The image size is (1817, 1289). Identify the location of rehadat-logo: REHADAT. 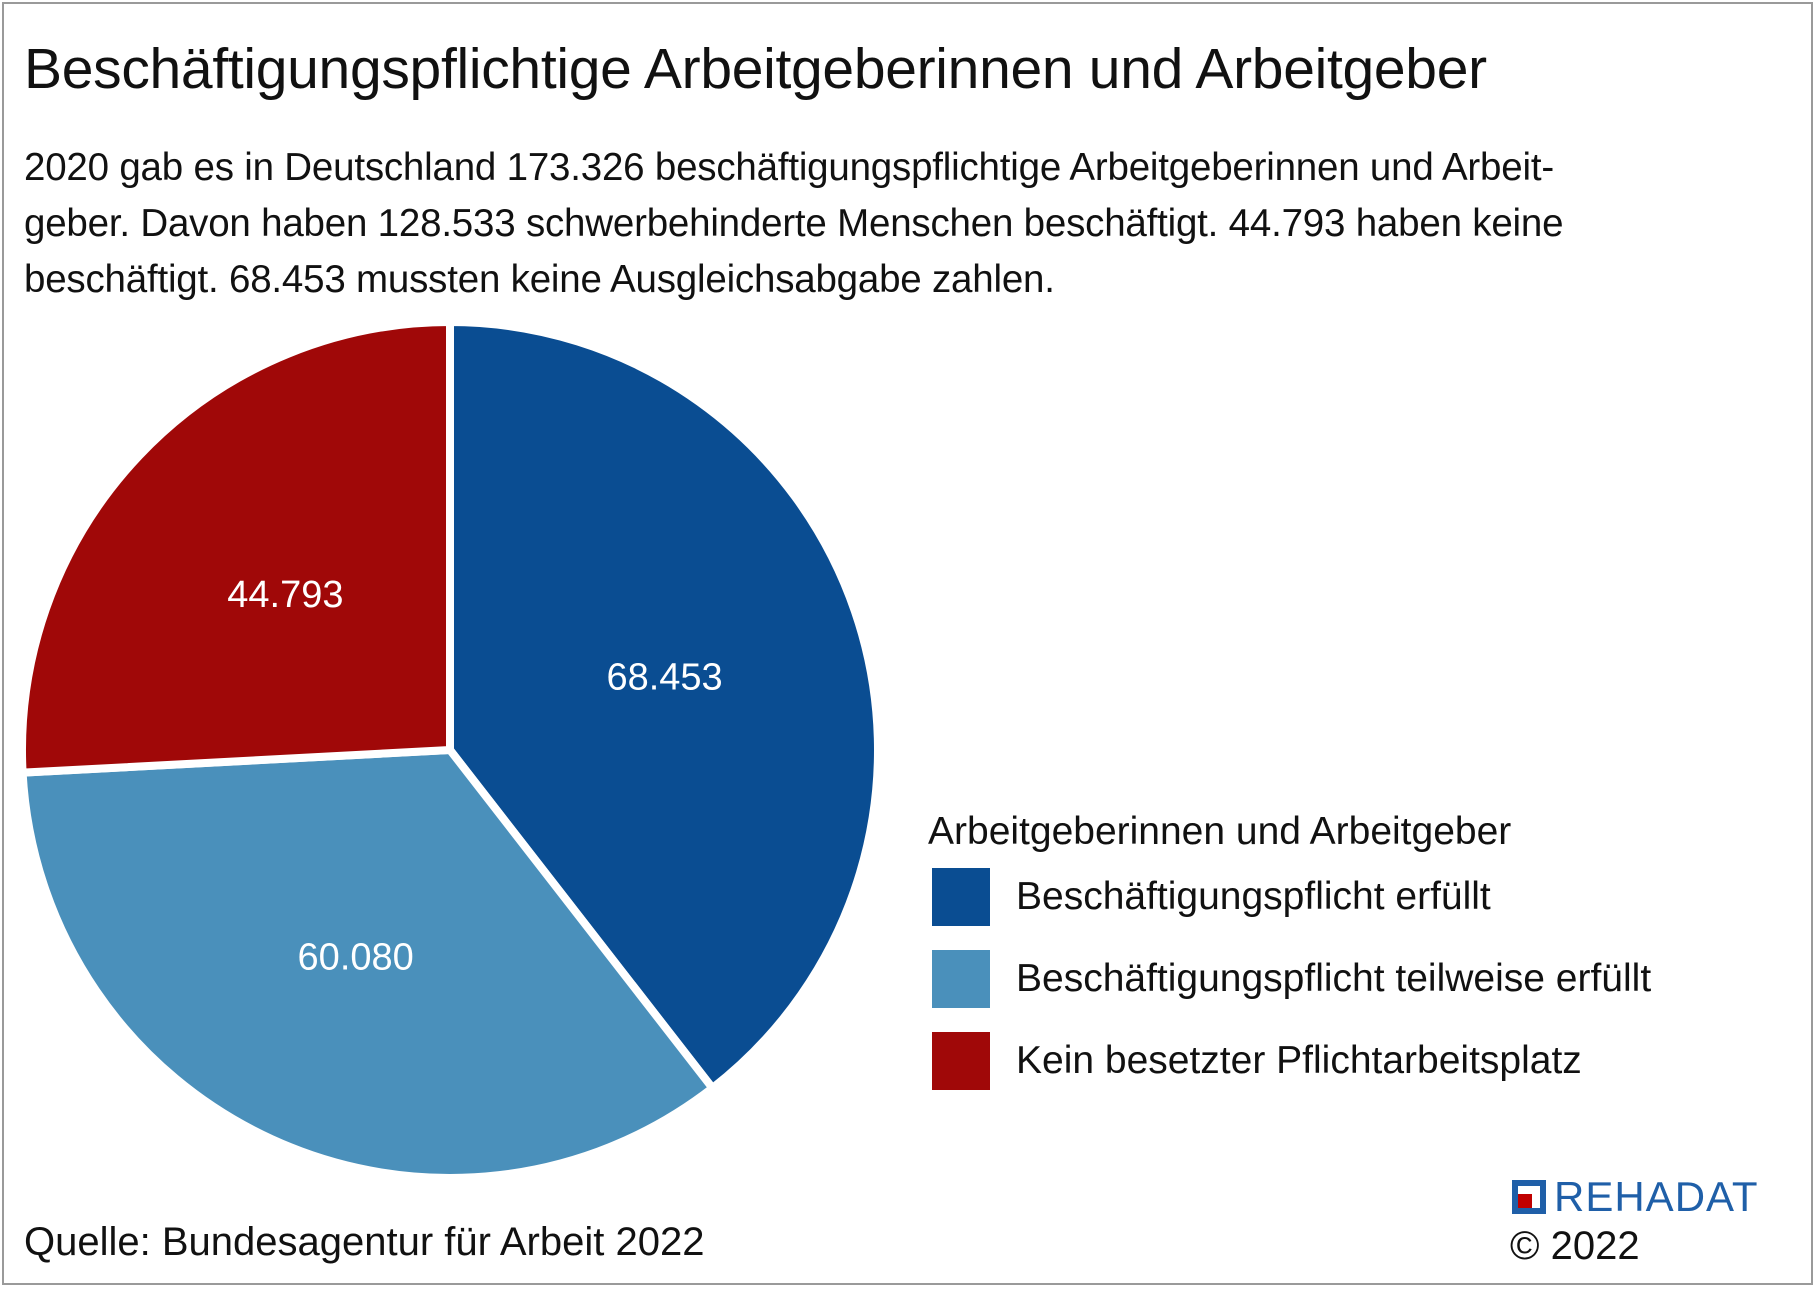
(1635, 1197).